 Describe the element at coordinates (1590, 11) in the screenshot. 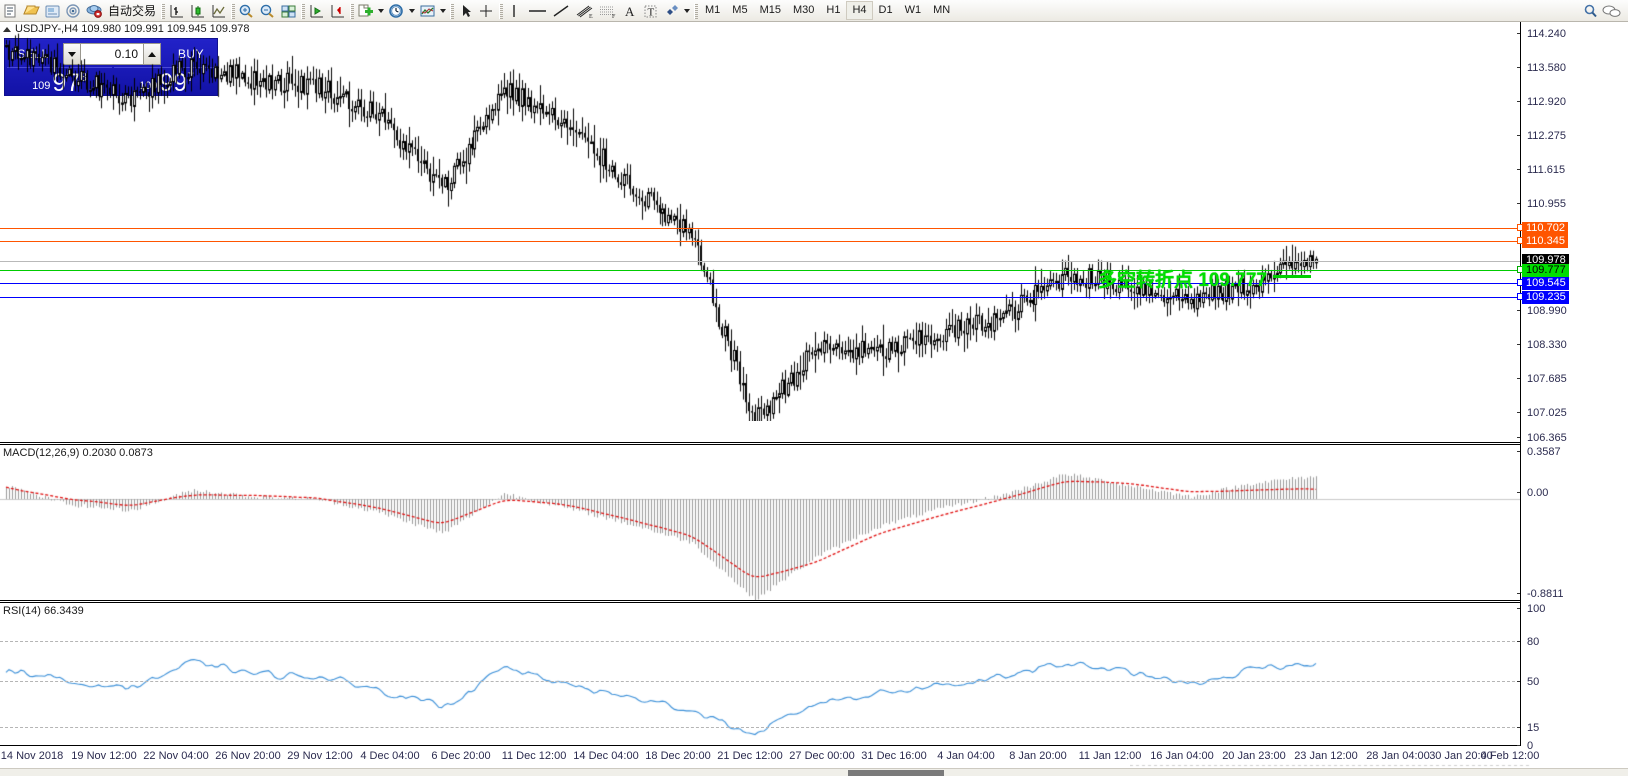

I see `search-icon` at that location.